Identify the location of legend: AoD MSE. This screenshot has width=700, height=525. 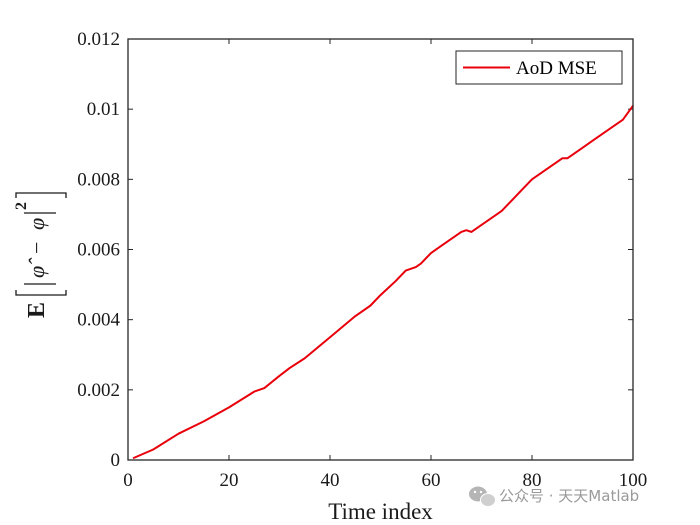
(539, 67).